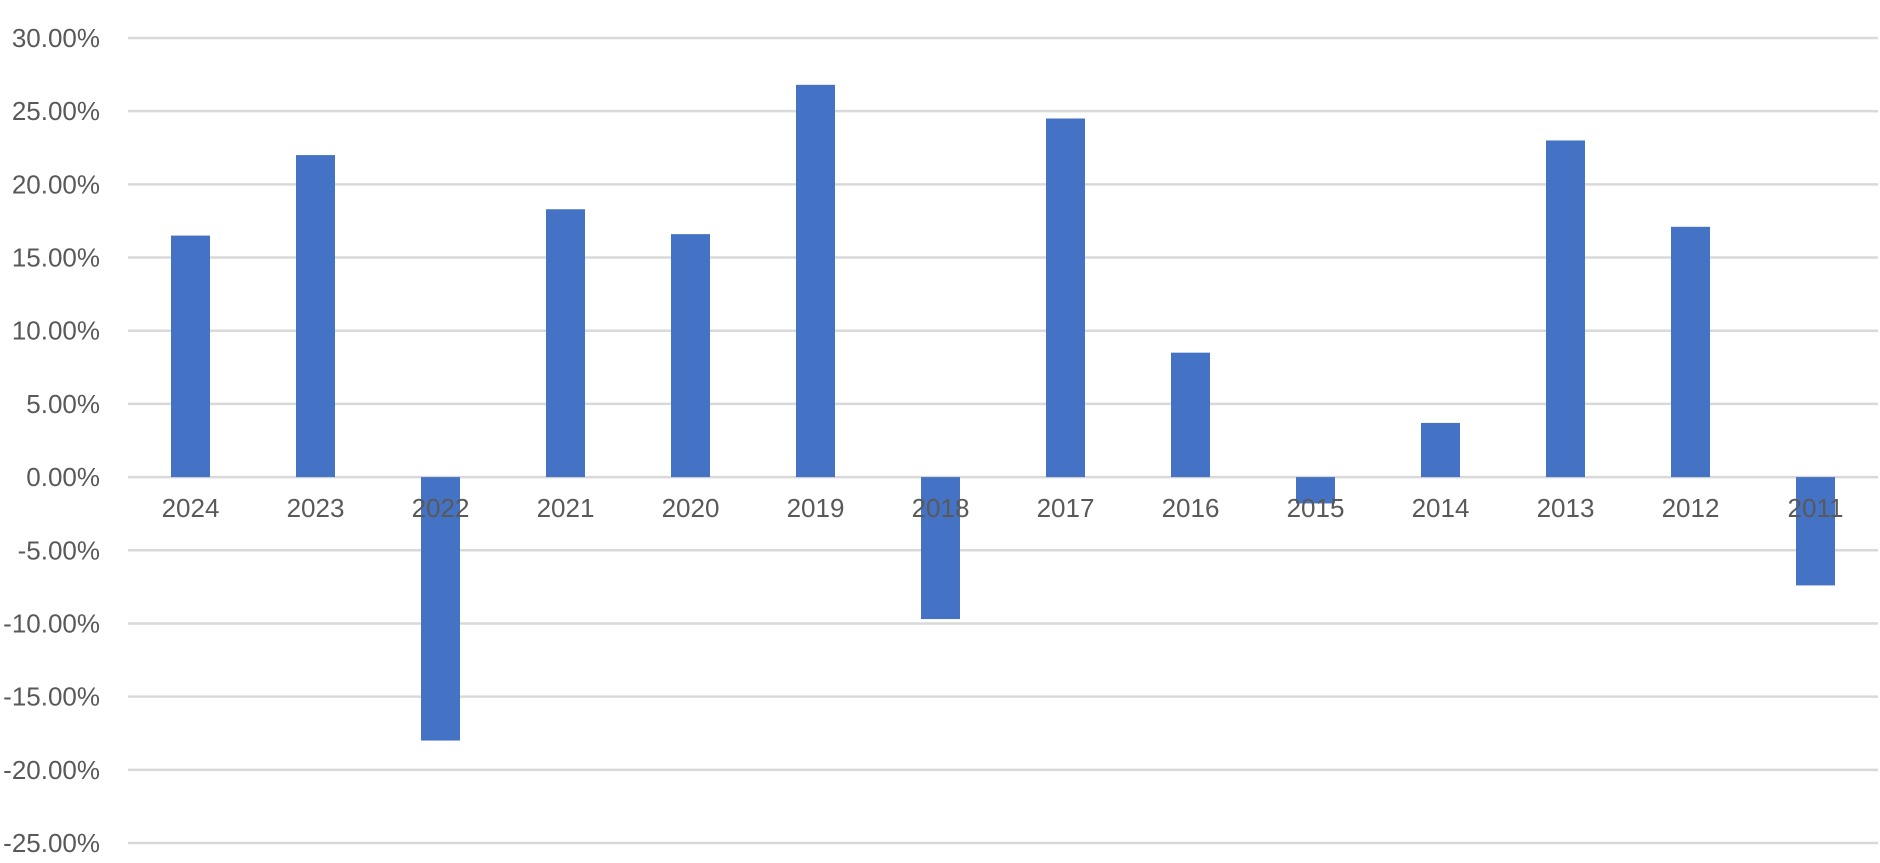 Image resolution: width=1880 pixels, height=863 pixels. Describe the element at coordinates (815, 281) in the screenshot. I see `bar-2019` at that location.